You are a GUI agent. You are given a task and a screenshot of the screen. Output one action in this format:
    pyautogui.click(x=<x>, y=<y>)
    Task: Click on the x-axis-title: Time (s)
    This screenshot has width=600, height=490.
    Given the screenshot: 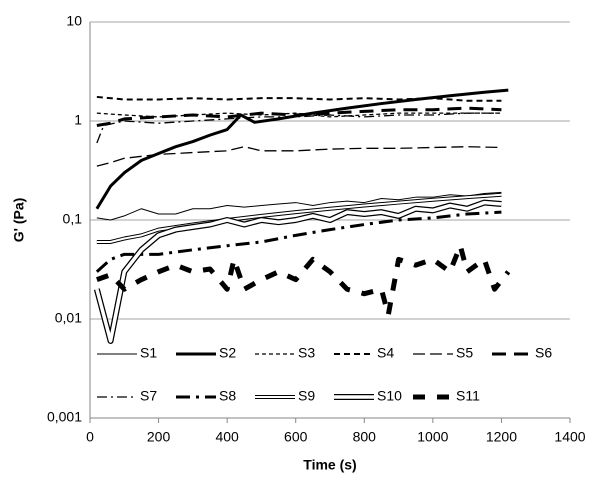 What is the action you would take?
    pyautogui.click(x=329, y=465)
    